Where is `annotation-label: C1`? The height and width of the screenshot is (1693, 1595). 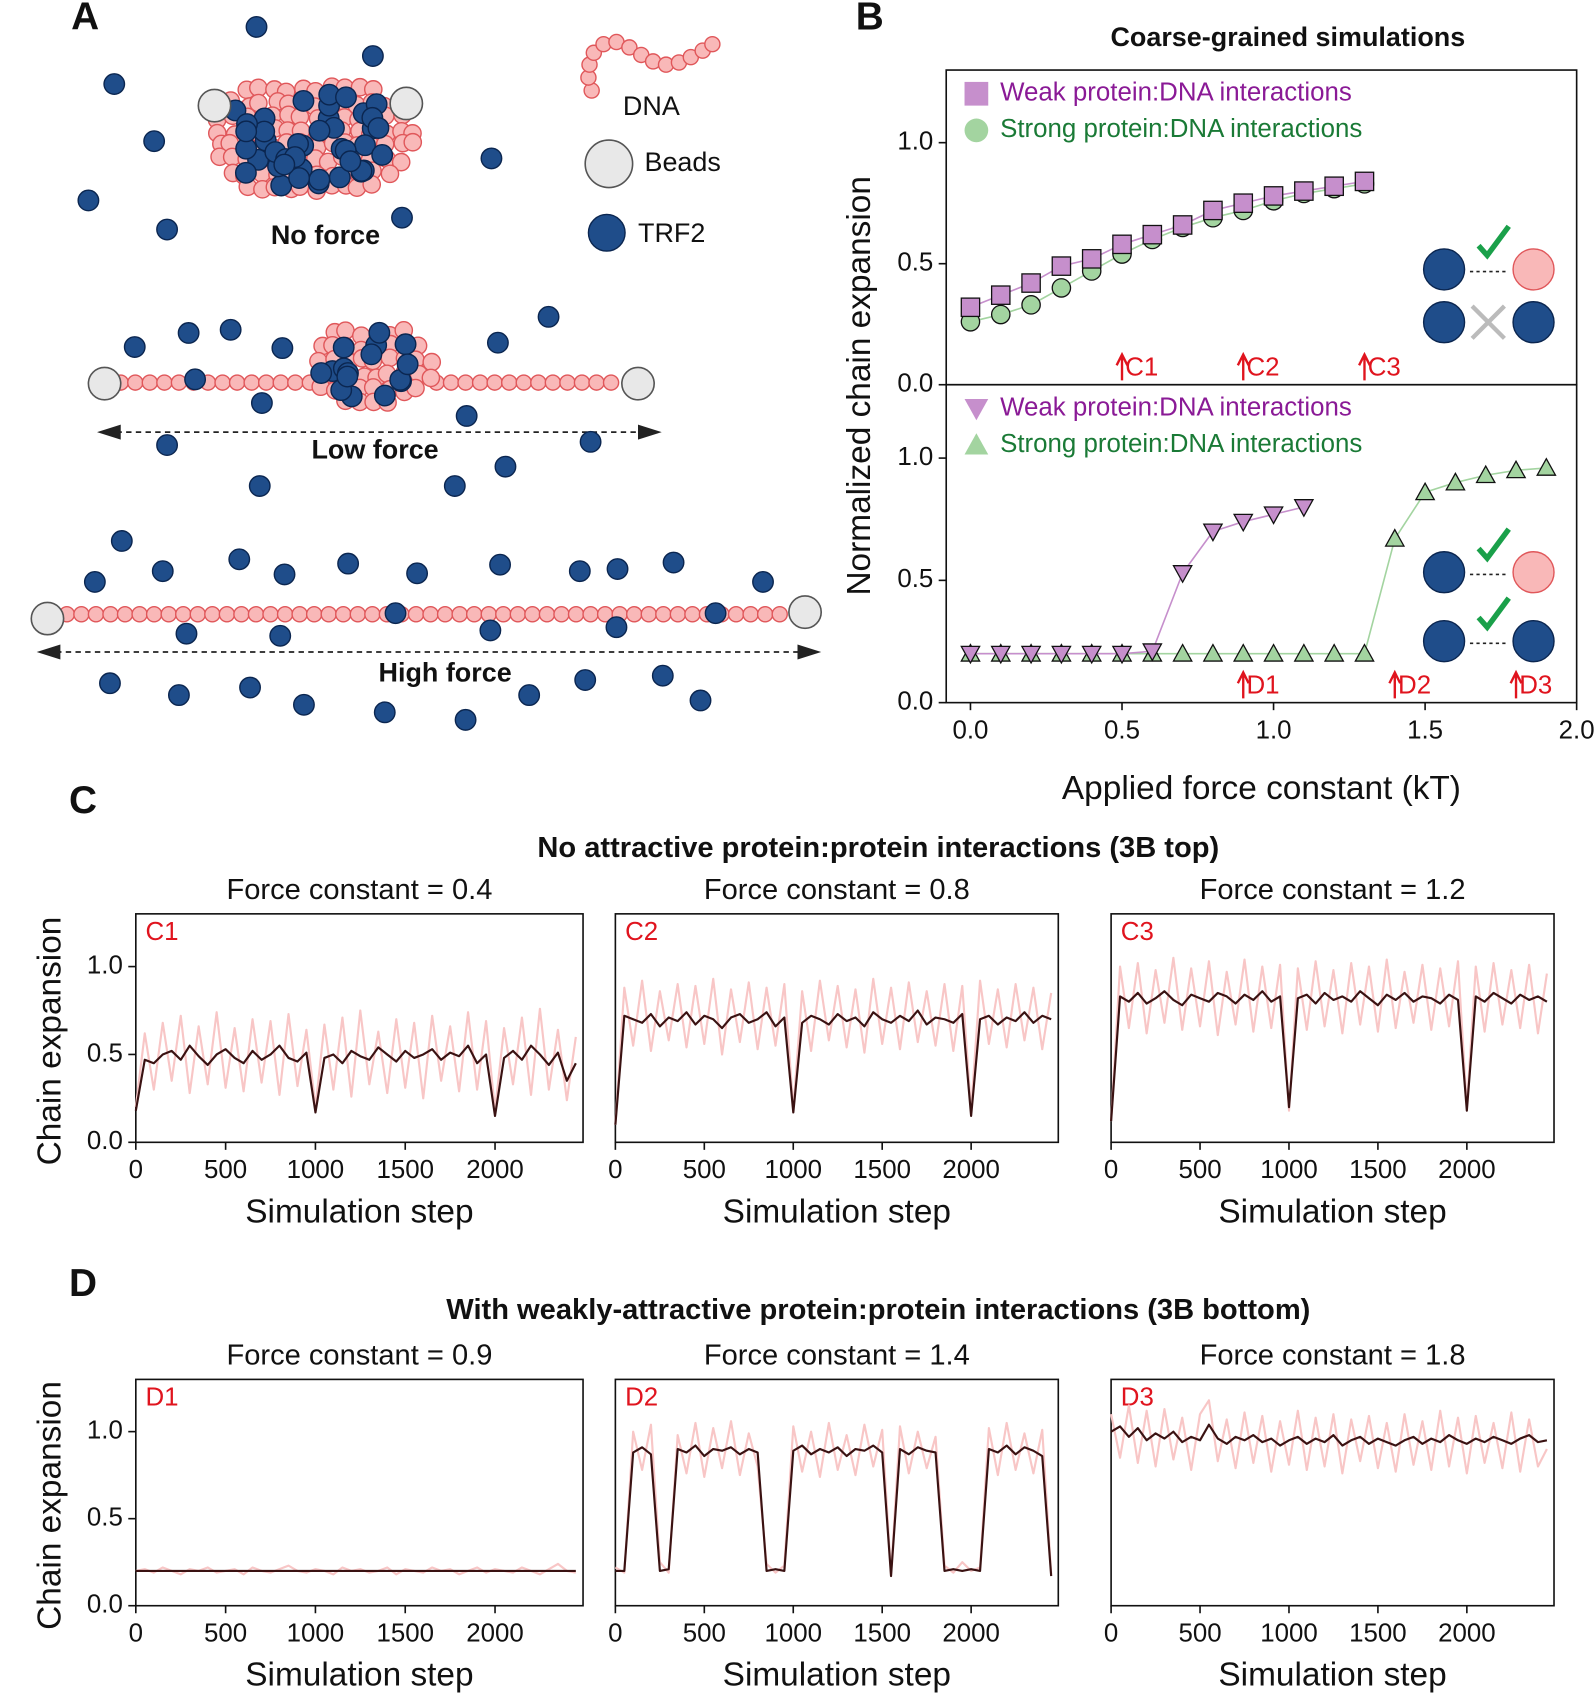 annotation-label: C1 is located at coordinates (1141, 367).